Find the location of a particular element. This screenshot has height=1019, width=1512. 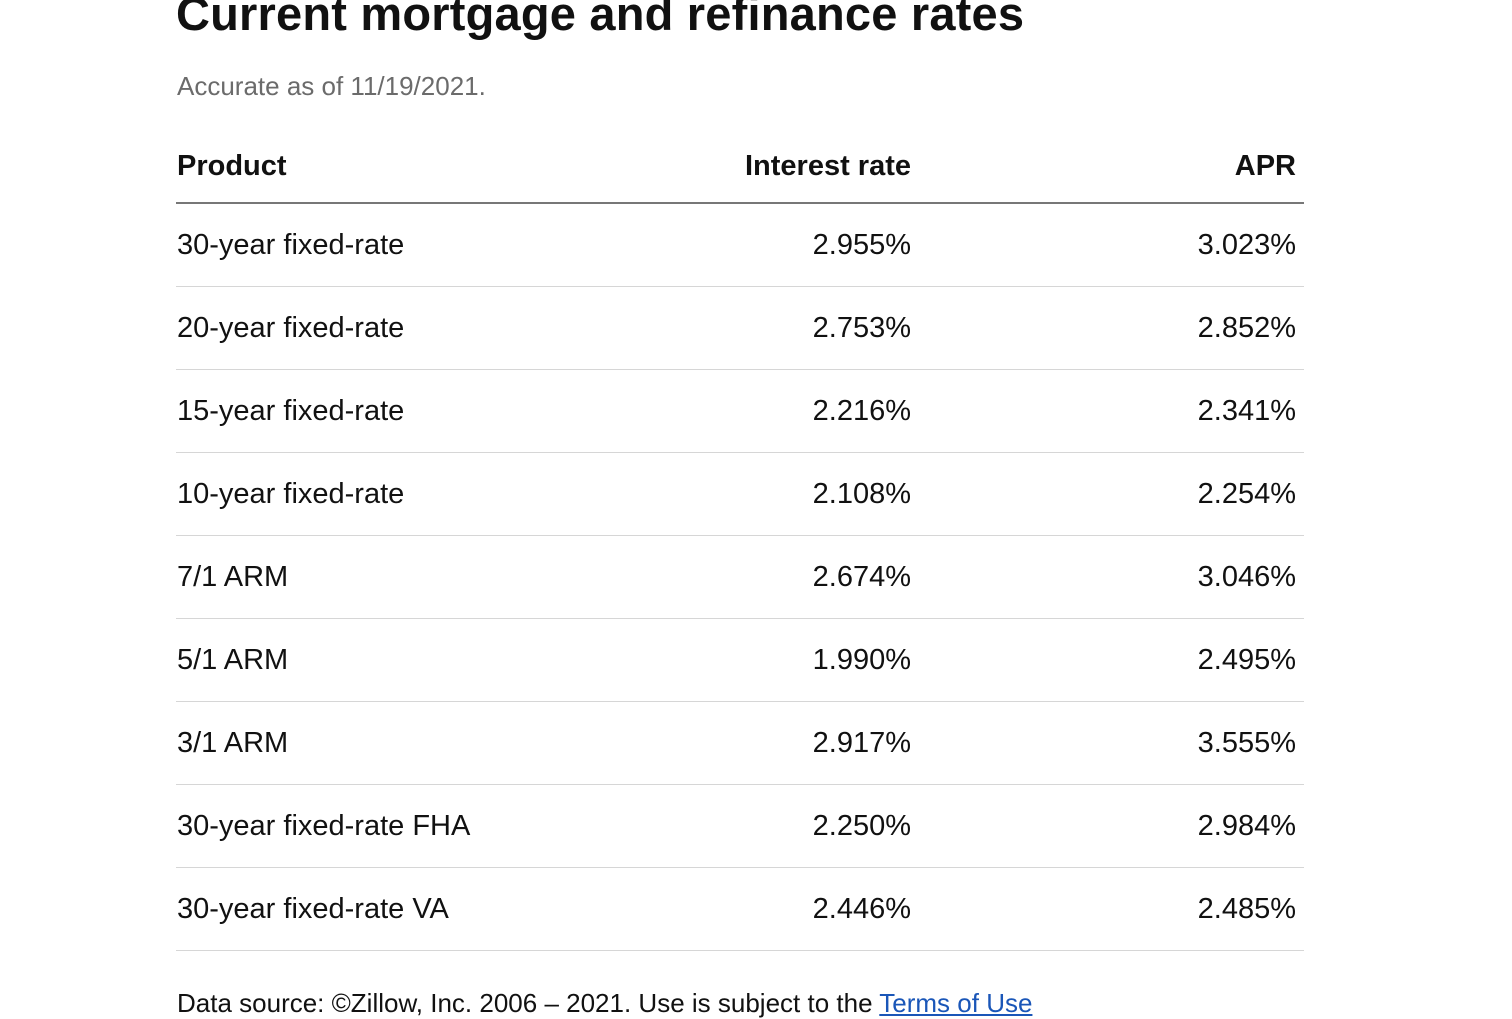

product-cell: 7/1 ARM is located at coordinates (446, 577).